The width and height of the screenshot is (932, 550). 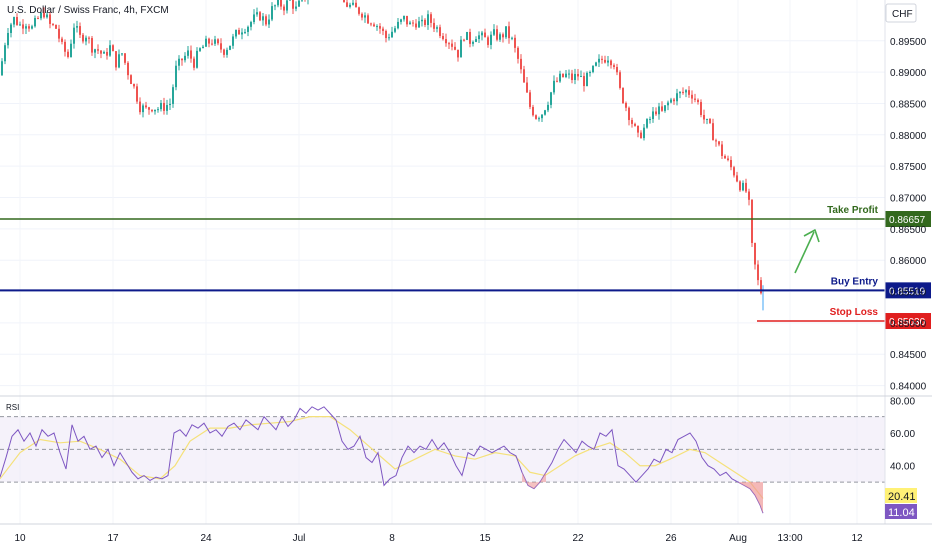 What do you see at coordinates (908, 293) in the screenshot?
I see `price-tick-label: 0.85500` at bounding box center [908, 293].